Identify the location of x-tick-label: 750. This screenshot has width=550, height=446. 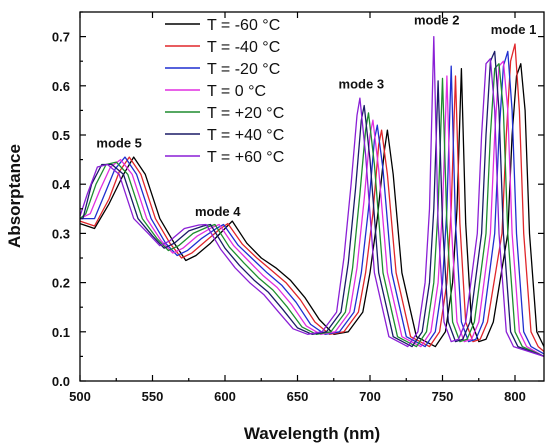
(443, 396).